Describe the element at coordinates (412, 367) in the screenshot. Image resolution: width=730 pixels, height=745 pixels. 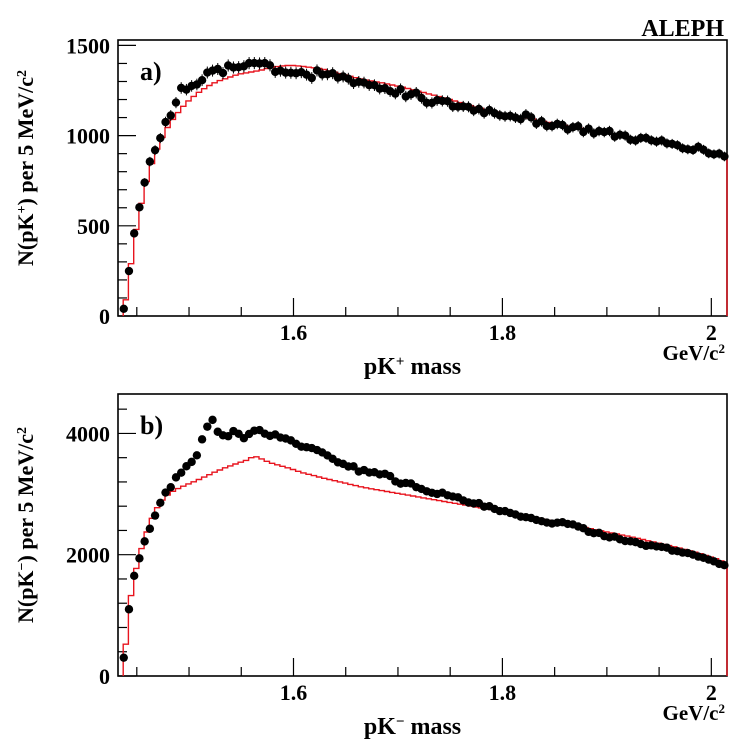
I see `x-axis-label: pK+ mass` at that location.